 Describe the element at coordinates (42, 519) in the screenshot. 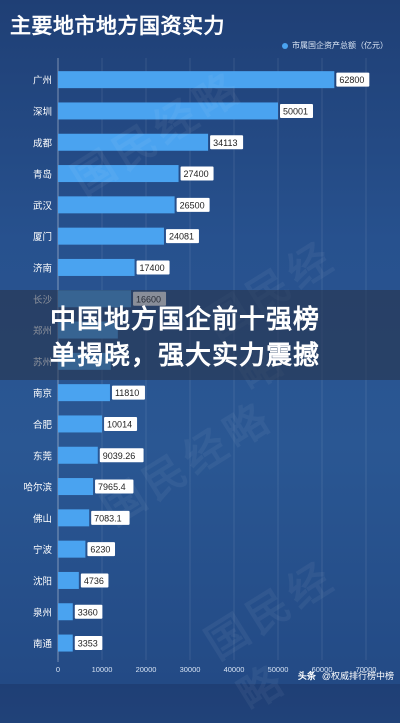

I see `category-label: 佛山` at that location.